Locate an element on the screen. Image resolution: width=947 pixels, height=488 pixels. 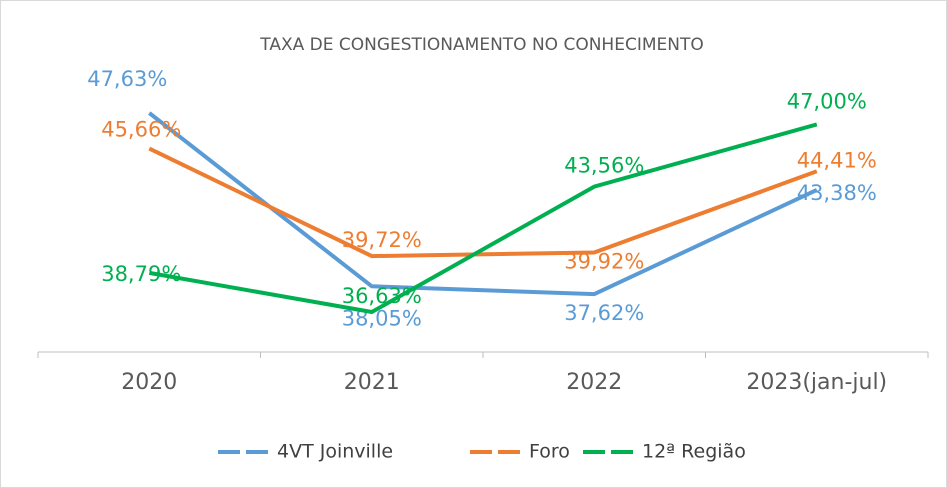
data-label: 45,66% is located at coordinates (141, 130).